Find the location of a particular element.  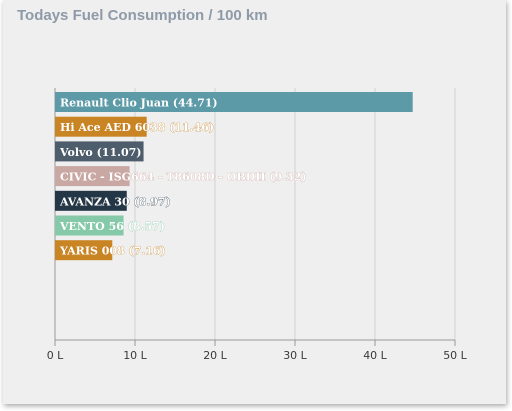

x-tick-label: 0 L is located at coordinates (55, 355).